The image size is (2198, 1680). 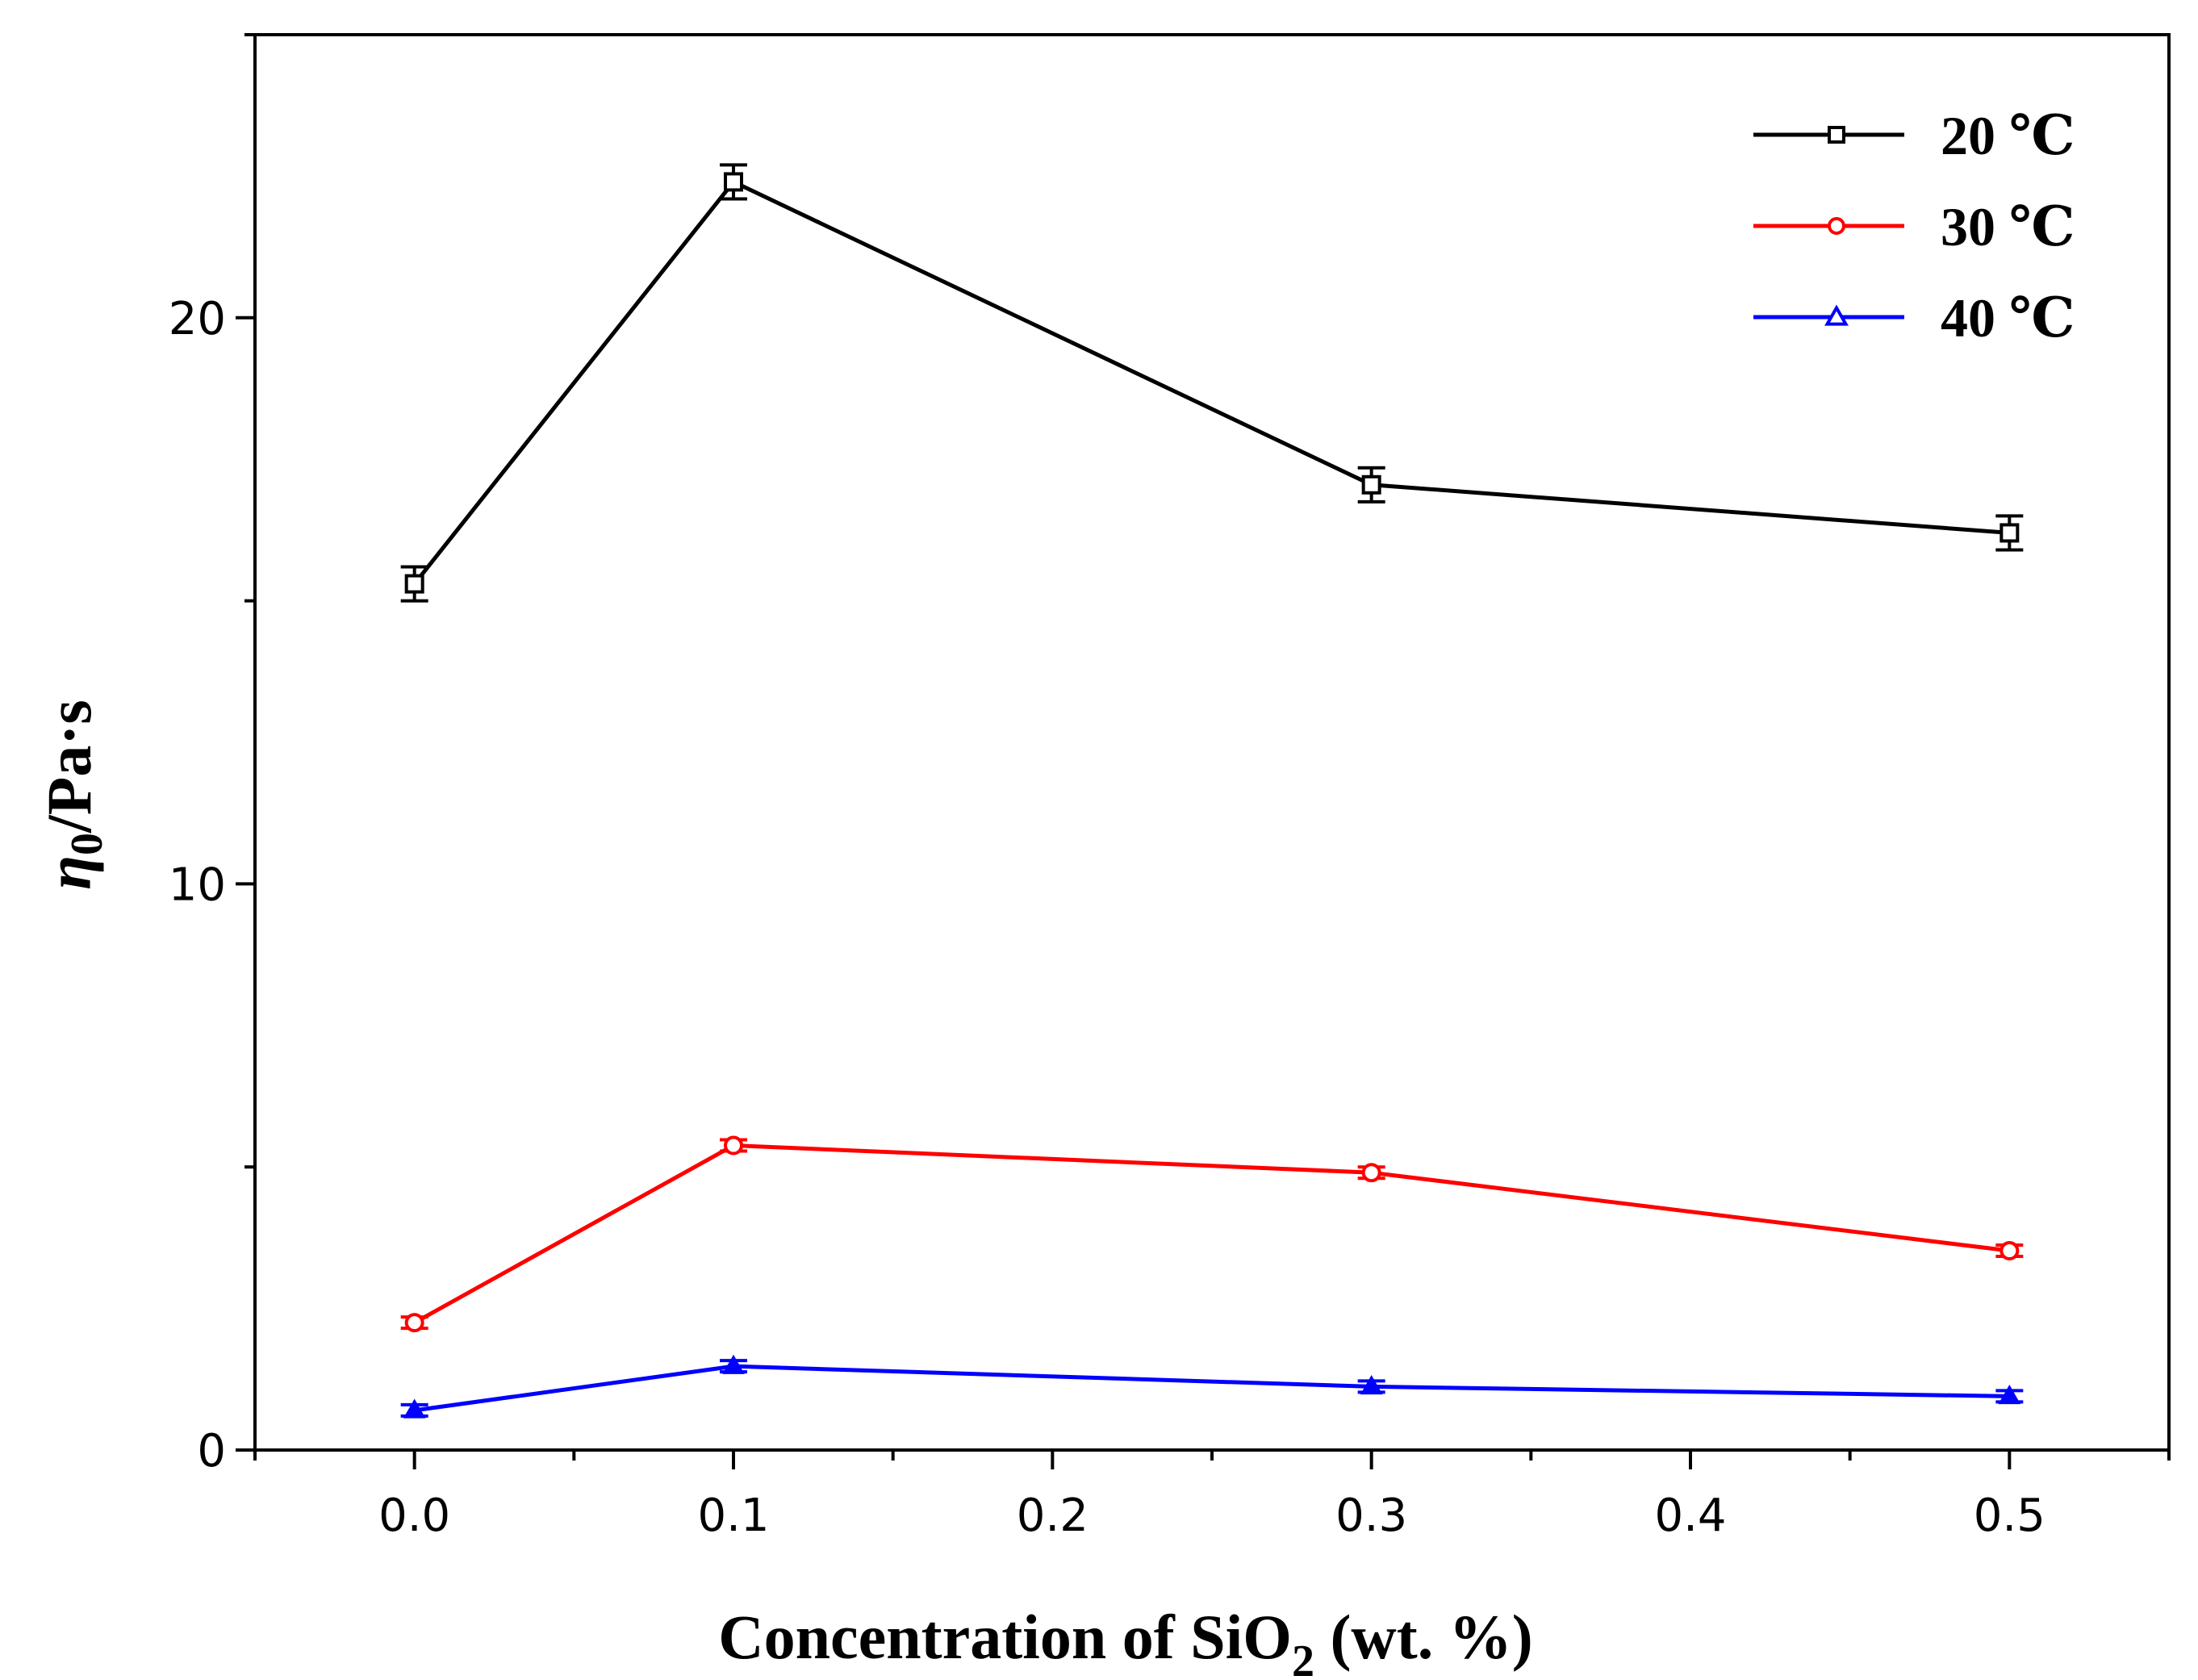 What do you see at coordinates (2010, 1516) in the screenshot?
I see `x-tick-label: 0.5` at bounding box center [2010, 1516].